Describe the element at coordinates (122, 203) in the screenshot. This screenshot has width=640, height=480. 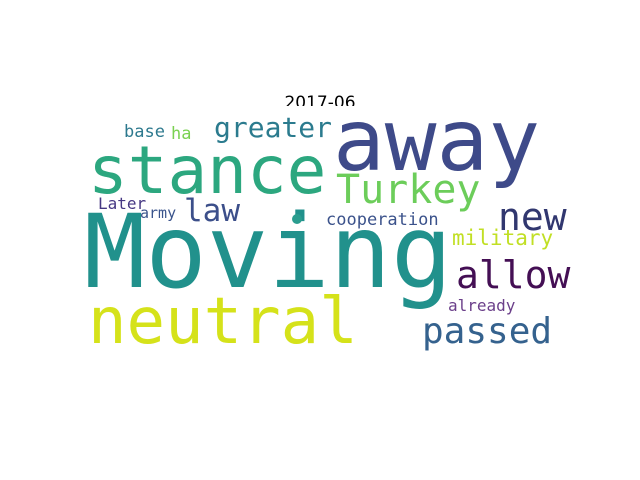
I see `word-later: Later` at that location.